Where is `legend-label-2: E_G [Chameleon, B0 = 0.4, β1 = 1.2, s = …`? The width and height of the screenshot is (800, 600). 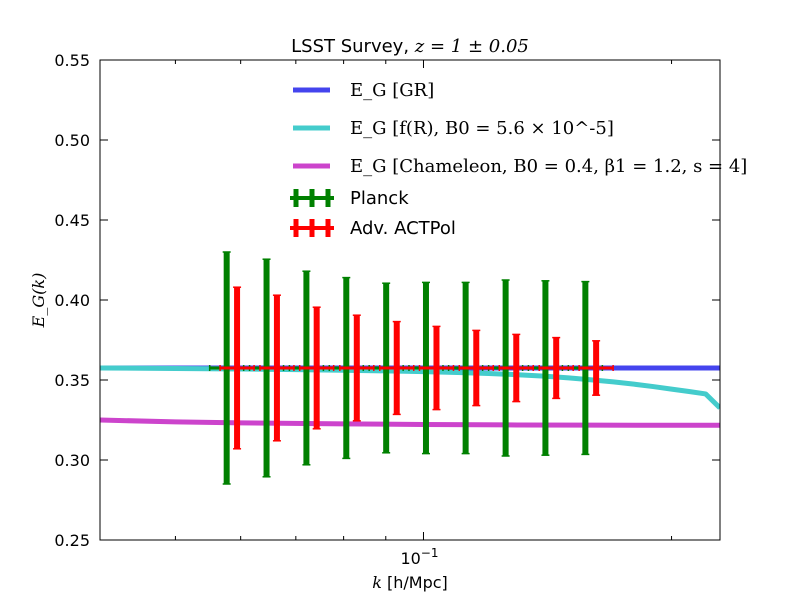
legend-label-2: E_G [Chameleon, B0 = 0.4, β1 = 1.2, s = … is located at coordinates (548, 166).